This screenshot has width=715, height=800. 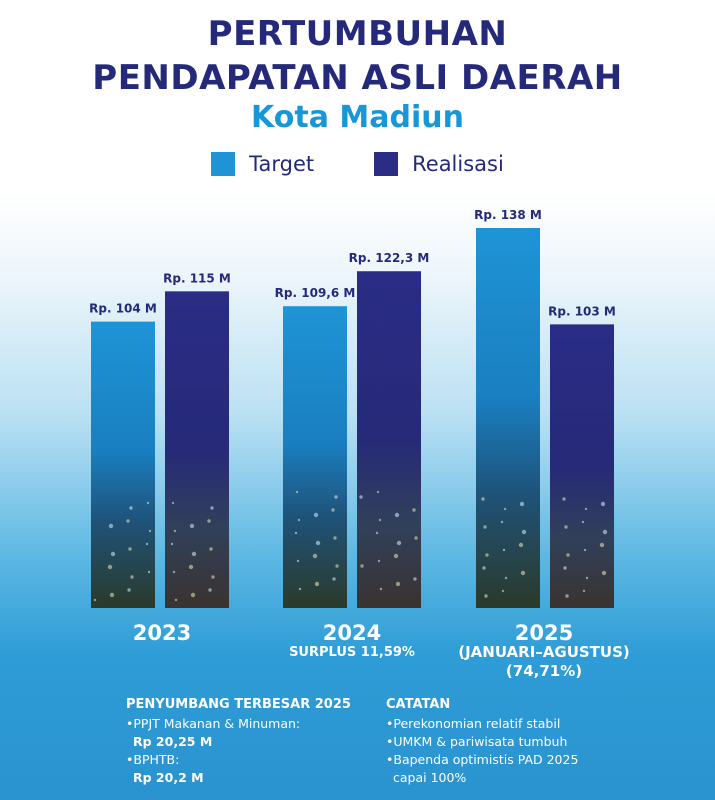 I want to click on category-label-2023: 2023, so click(x=162, y=633).